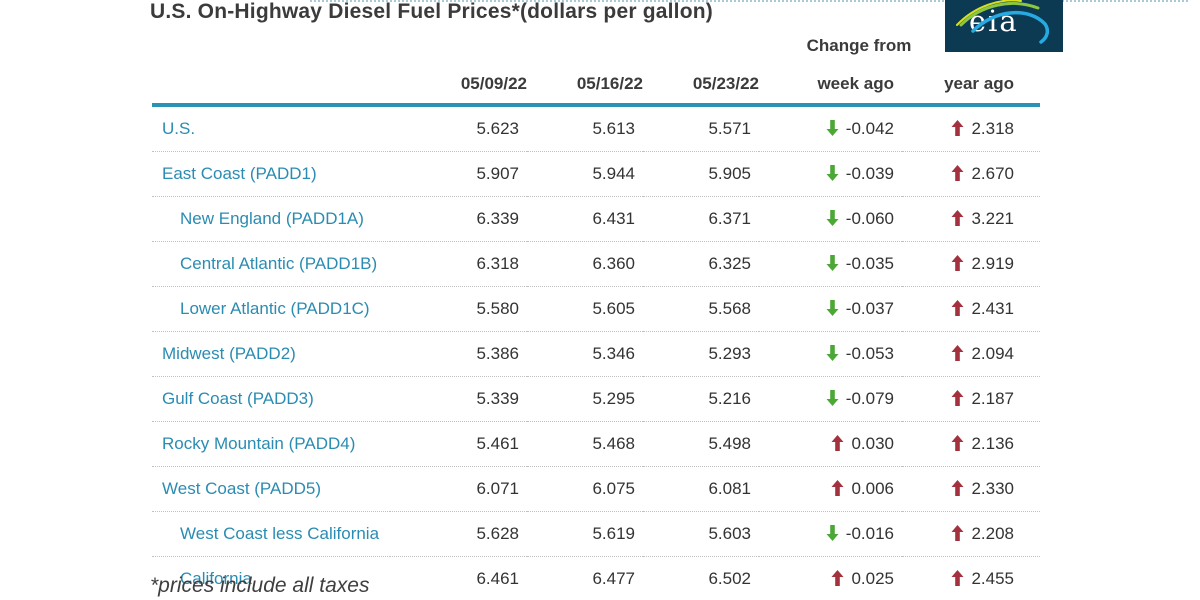  Describe the element at coordinates (275, 308) in the screenshot. I see `region-link: Lower Atlantic (PADD1C)` at that location.